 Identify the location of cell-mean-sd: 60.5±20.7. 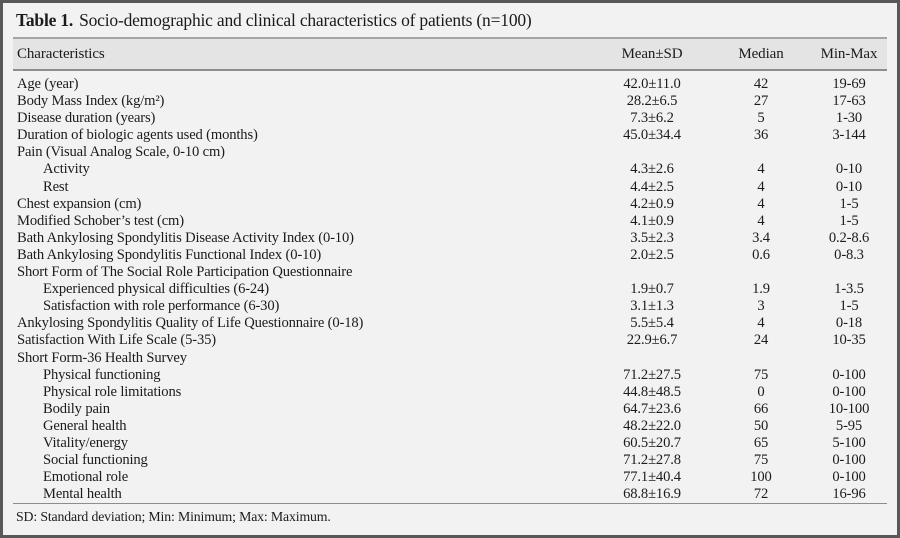
(652, 442).